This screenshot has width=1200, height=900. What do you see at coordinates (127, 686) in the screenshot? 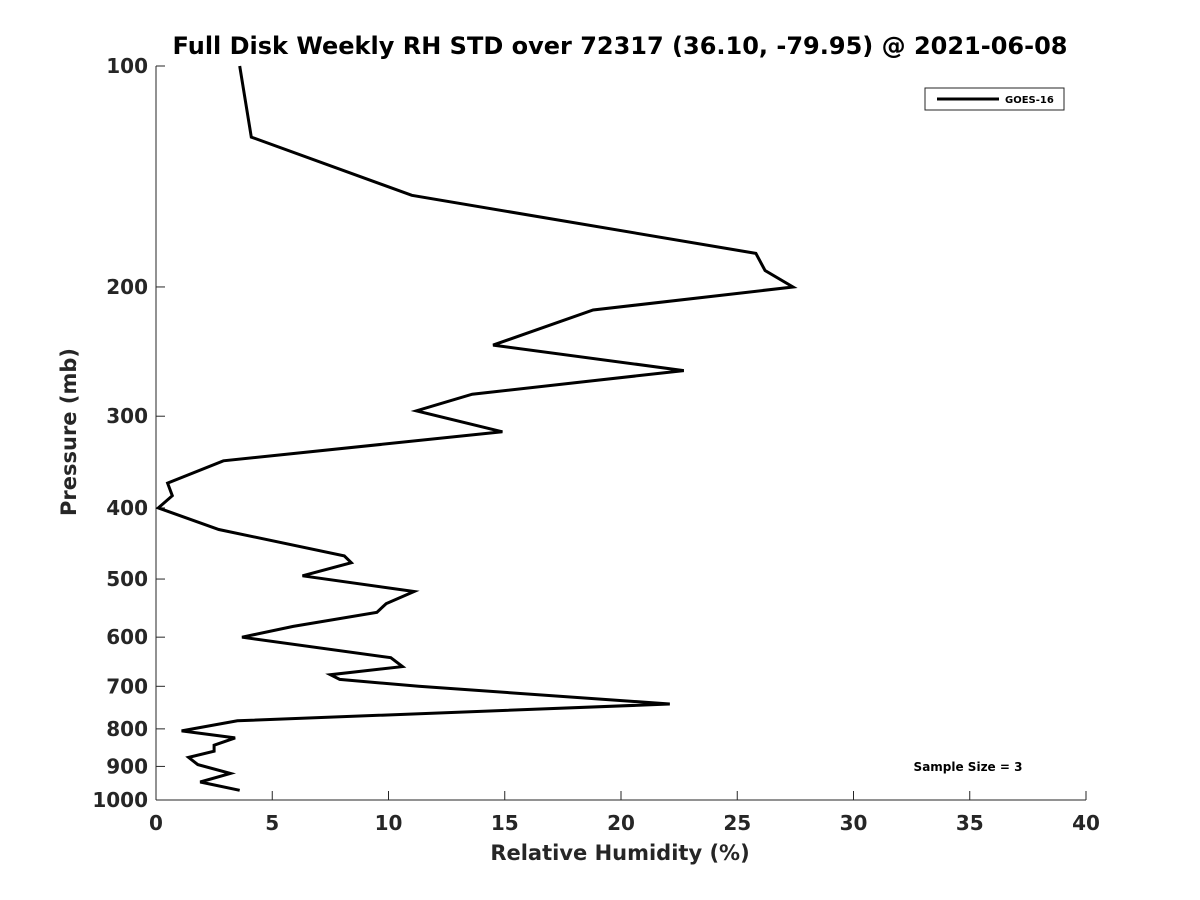
I see `y-tick-label: 700` at bounding box center [127, 686].